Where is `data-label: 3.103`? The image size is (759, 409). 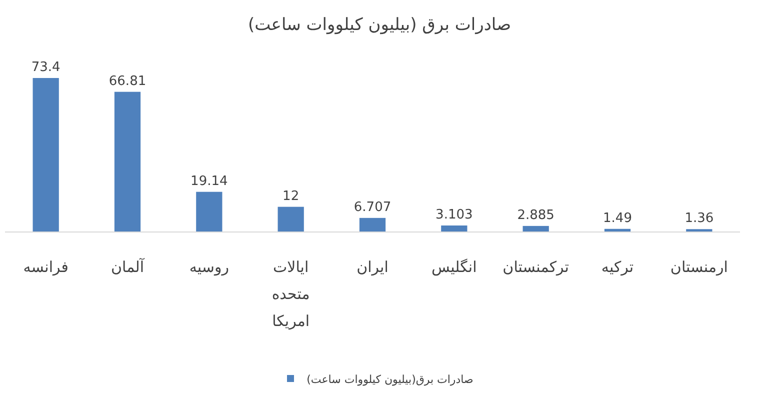
data-label: 3.103 is located at coordinates (454, 214).